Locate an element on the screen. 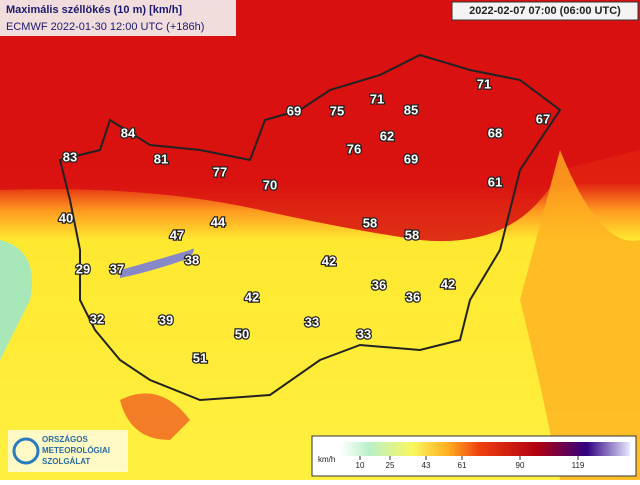 The image size is (640, 485). station-value: 32 is located at coordinates (97, 318).